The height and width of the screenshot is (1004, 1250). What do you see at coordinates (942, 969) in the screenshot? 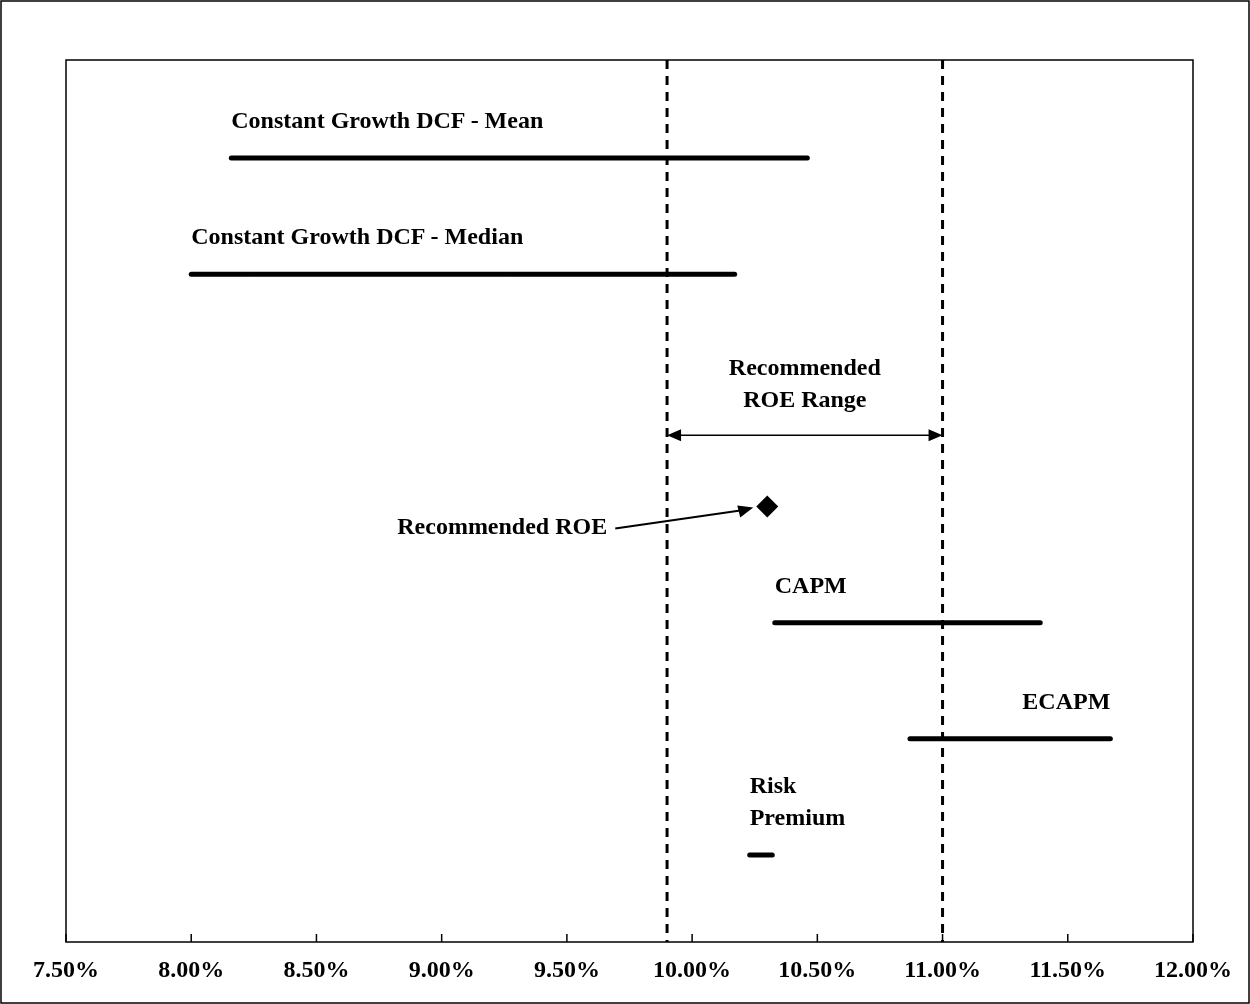
I see `x-tick-label: 11.00%` at bounding box center [942, 969].